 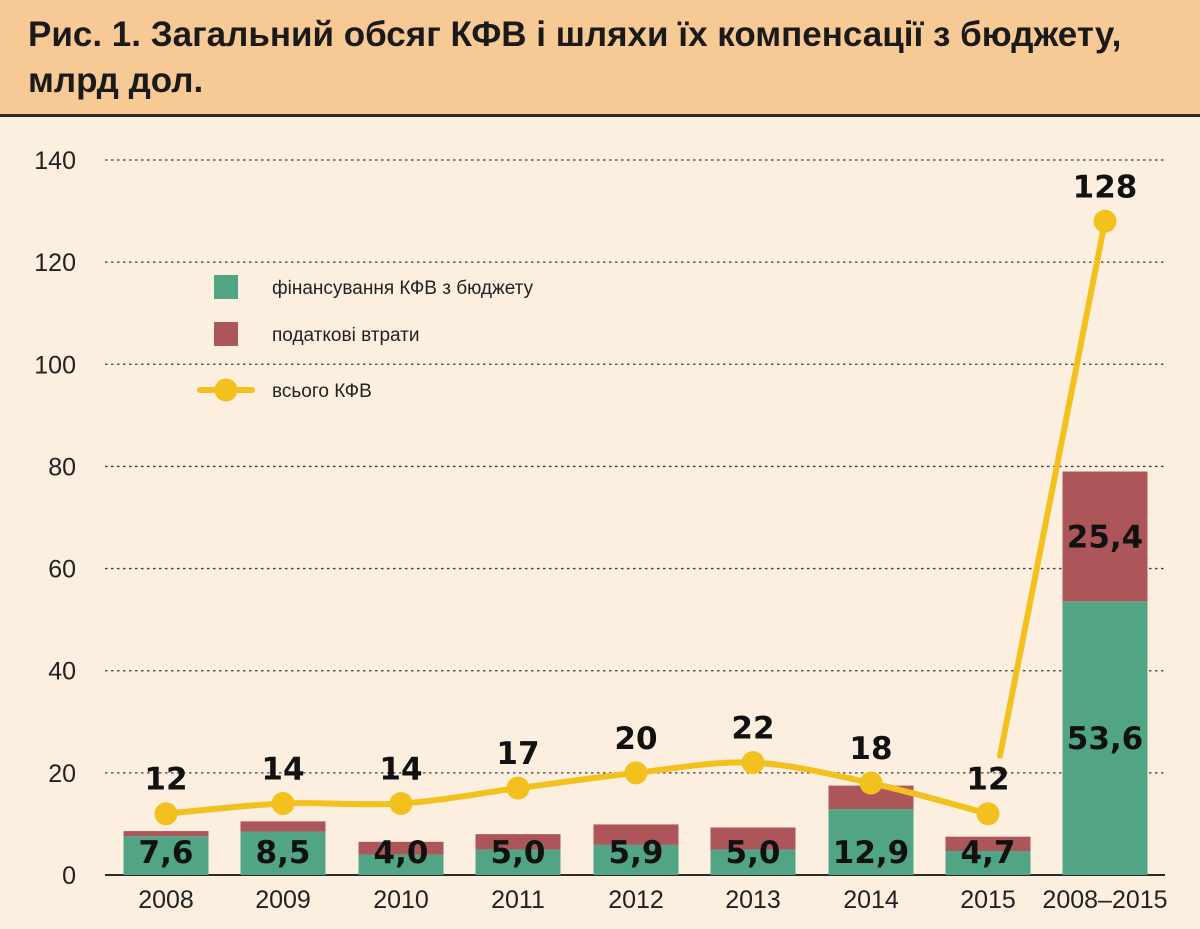 I want to click on x-tick-label-2008–2015: 2008–2015, so click(x=1104, y=900).